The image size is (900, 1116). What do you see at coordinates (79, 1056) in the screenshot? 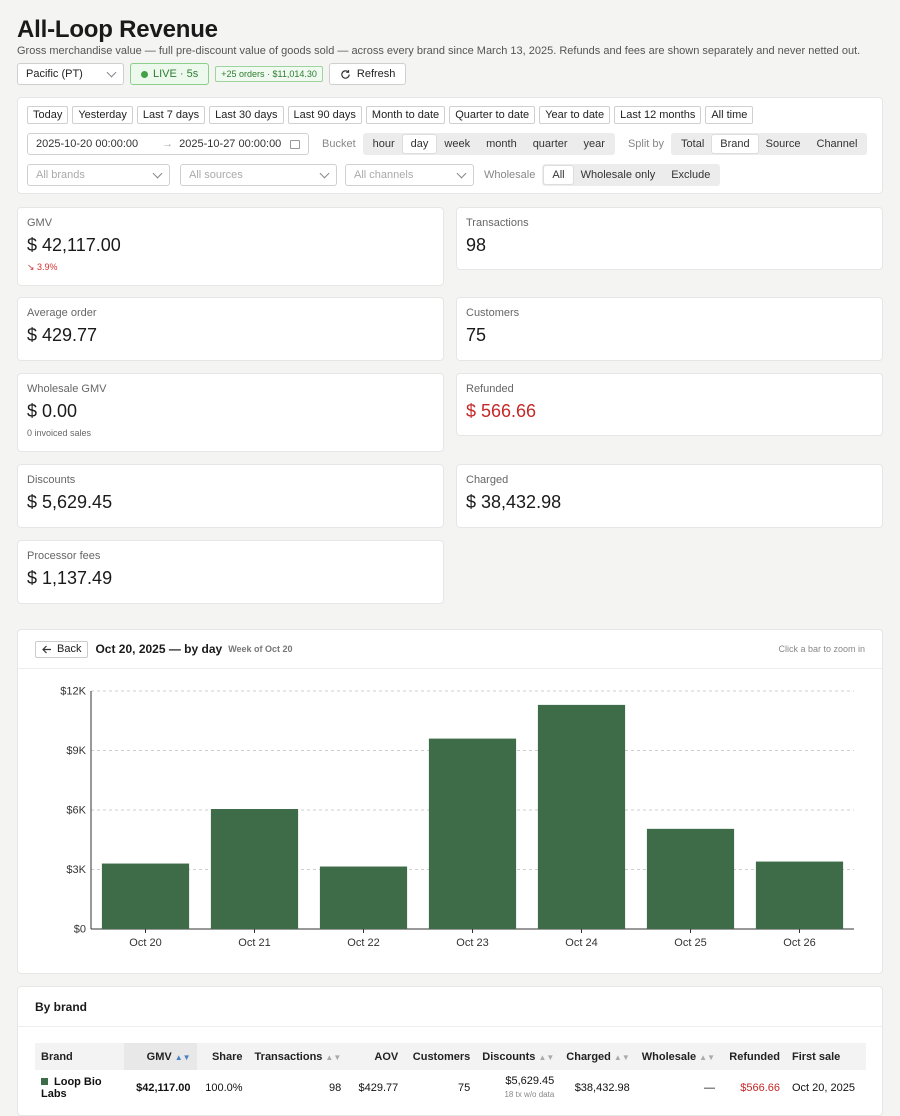
I see `col-brand: Brand` at bounding box center [79, 1056].